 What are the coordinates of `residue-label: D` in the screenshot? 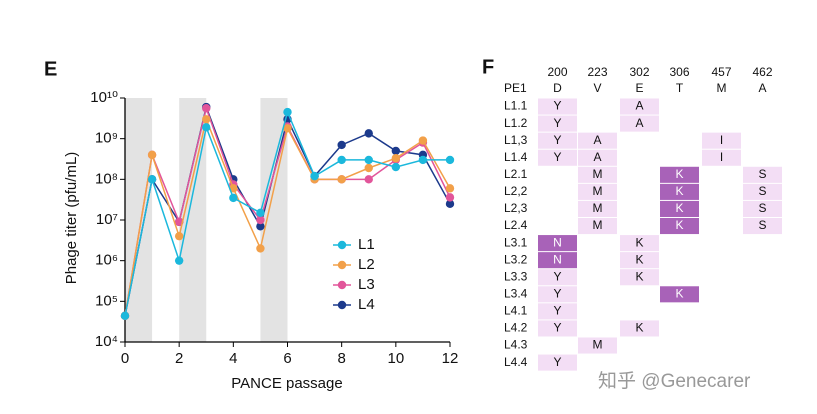 It's located at (557, 88).